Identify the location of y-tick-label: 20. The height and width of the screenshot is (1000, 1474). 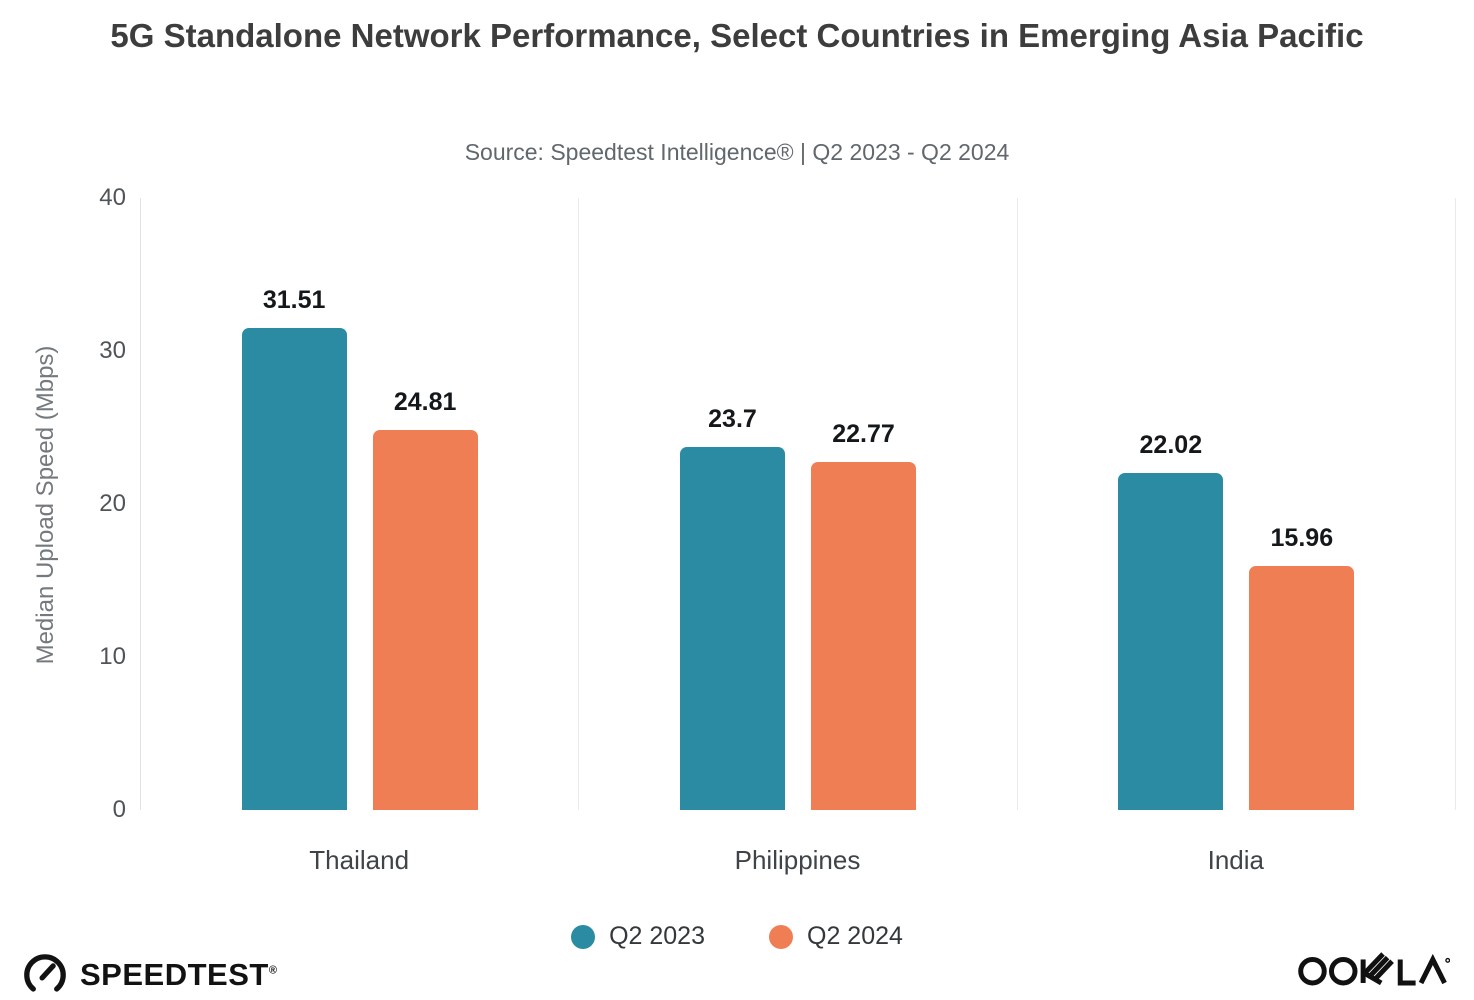
(112, 503).